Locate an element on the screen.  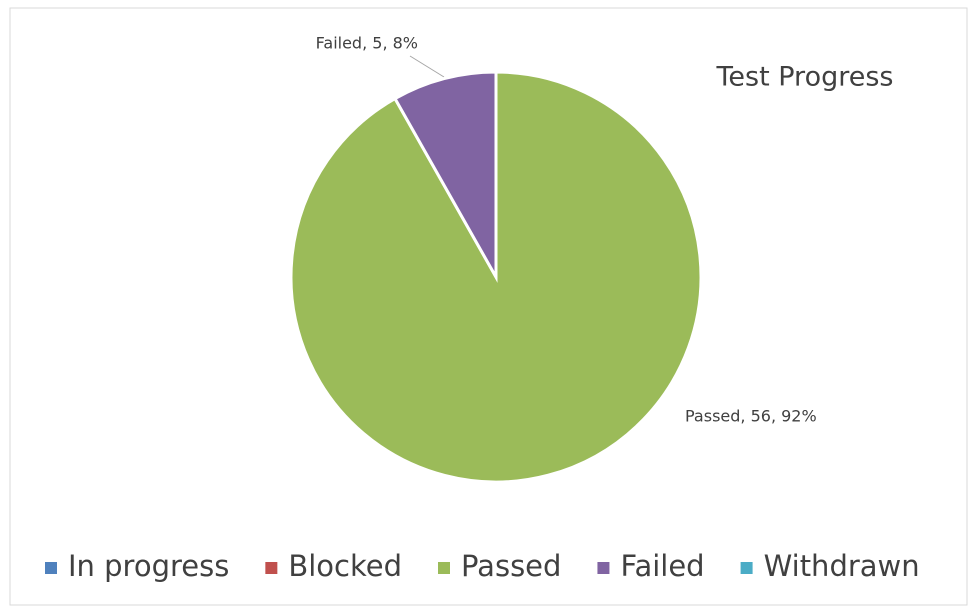
legend-label: Failed is located at coordinates (662, 566).